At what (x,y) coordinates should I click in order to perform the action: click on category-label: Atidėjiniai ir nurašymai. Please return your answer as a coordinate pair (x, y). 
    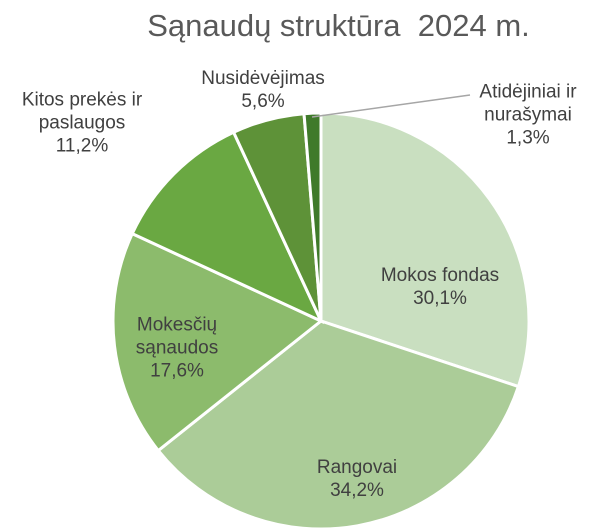
    Looking at the image, I should click on (528, 103).